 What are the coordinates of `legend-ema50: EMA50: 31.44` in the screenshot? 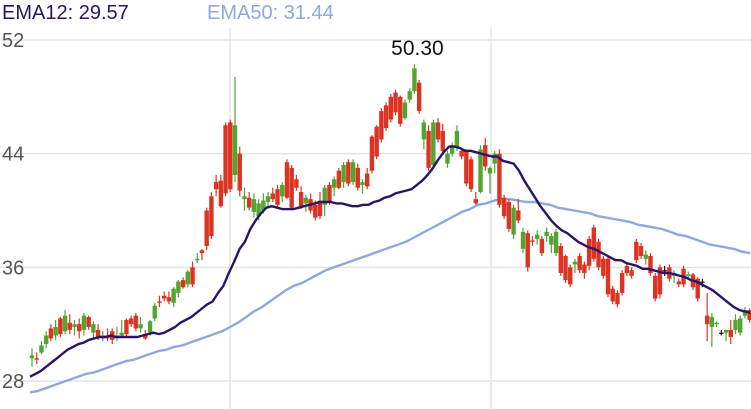 It's located at (270, 13).